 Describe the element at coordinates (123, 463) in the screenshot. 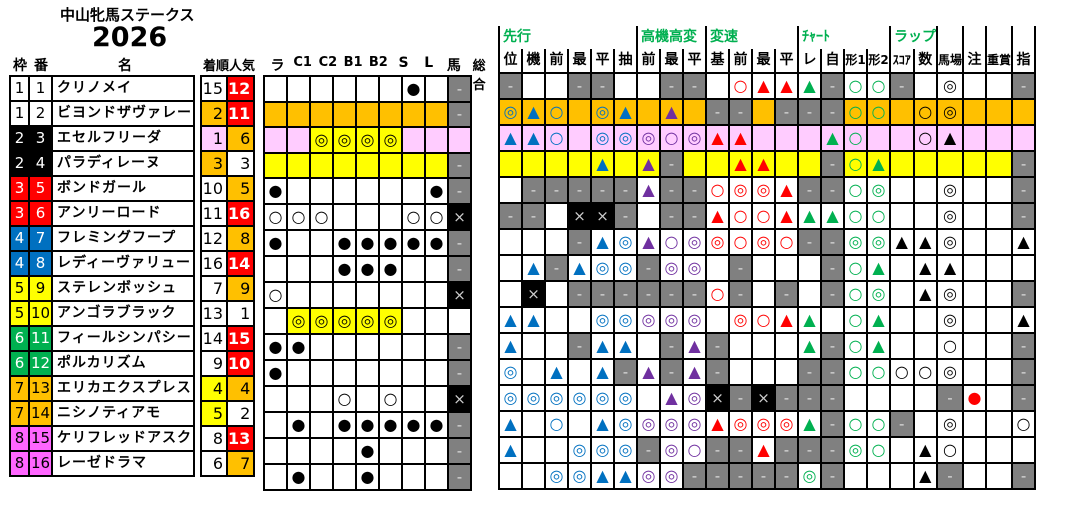

I see `horse-name: レーゼドラマ` at that location.